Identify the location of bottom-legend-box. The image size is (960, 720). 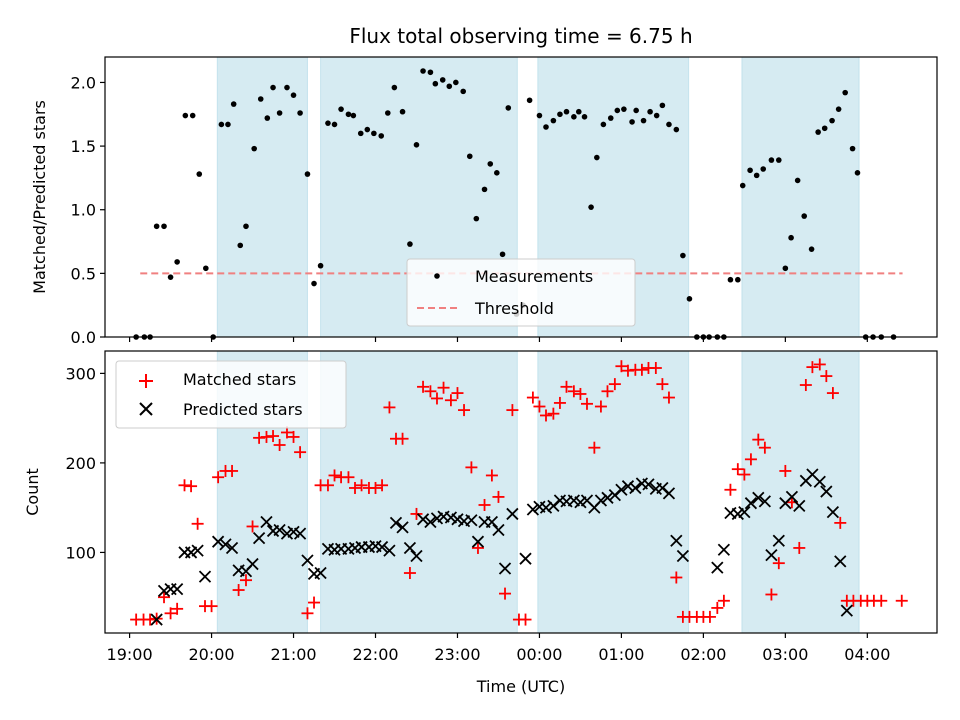
(231, 394).